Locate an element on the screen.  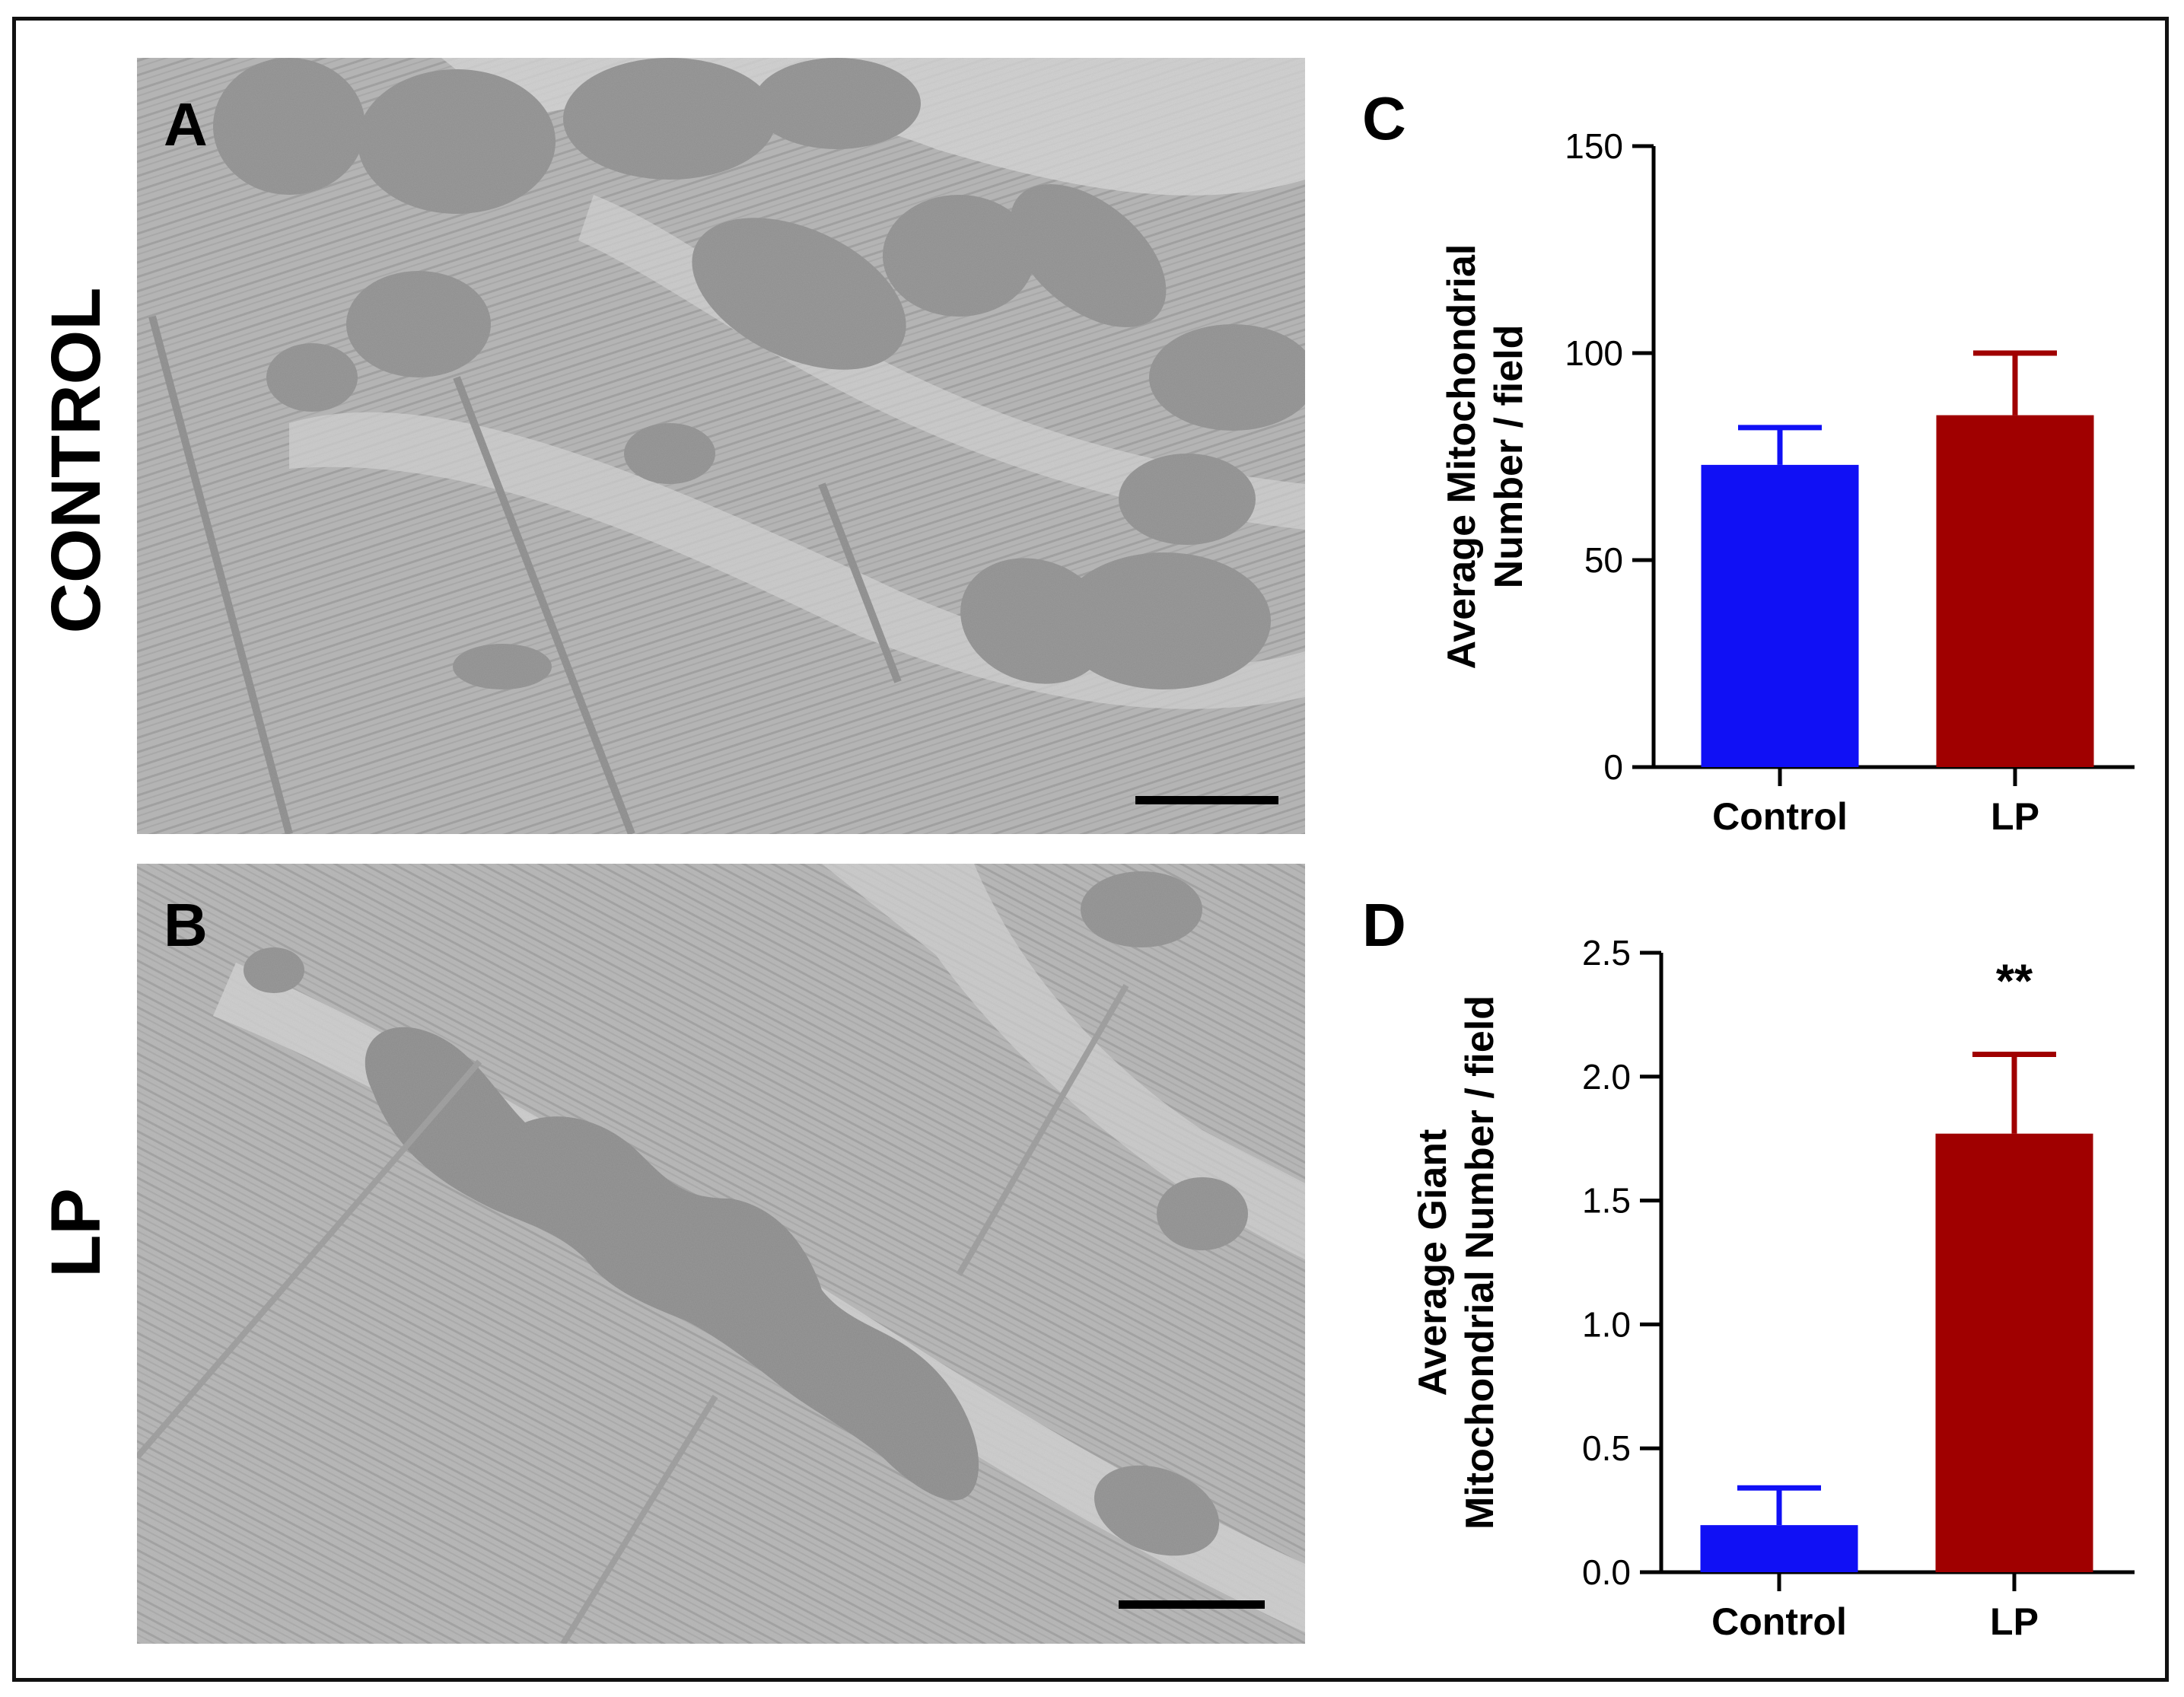
panel-label-b: B is located at coordinates (186, 925).